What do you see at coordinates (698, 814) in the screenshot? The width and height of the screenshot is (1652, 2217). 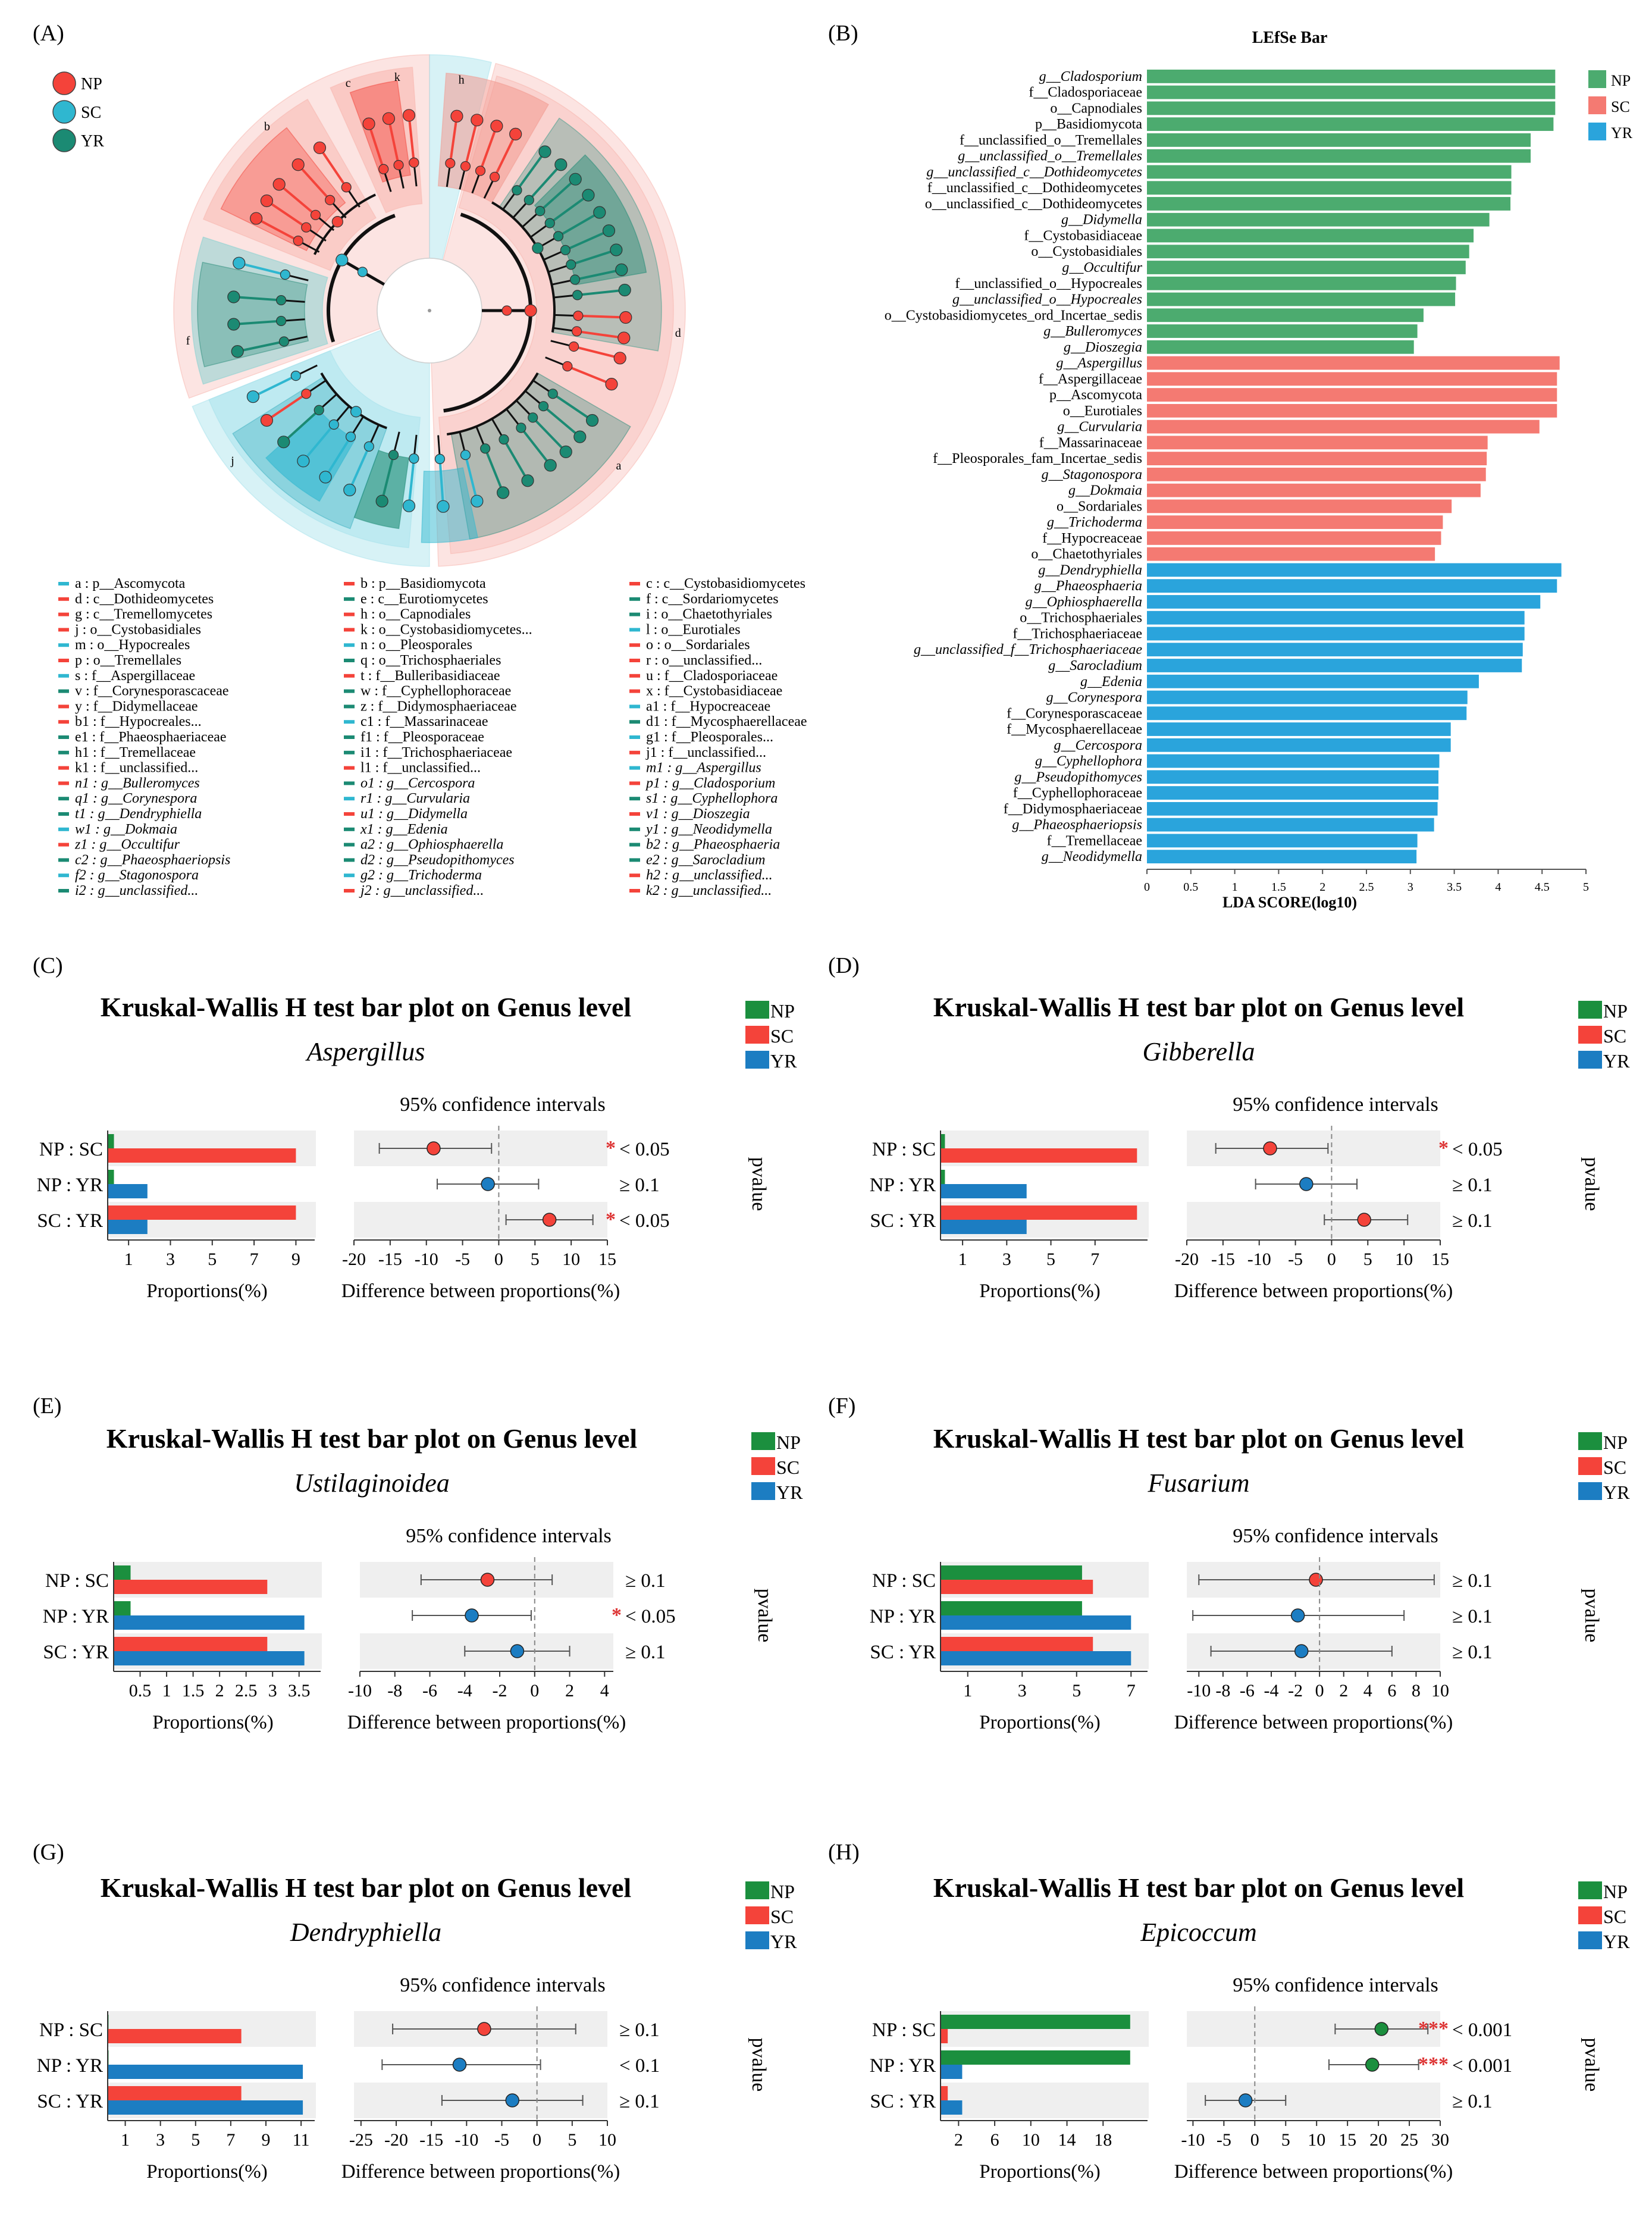 I see `key-entry-15-2: v1 : g__Dioszegia` at bounding box center [698, 814].